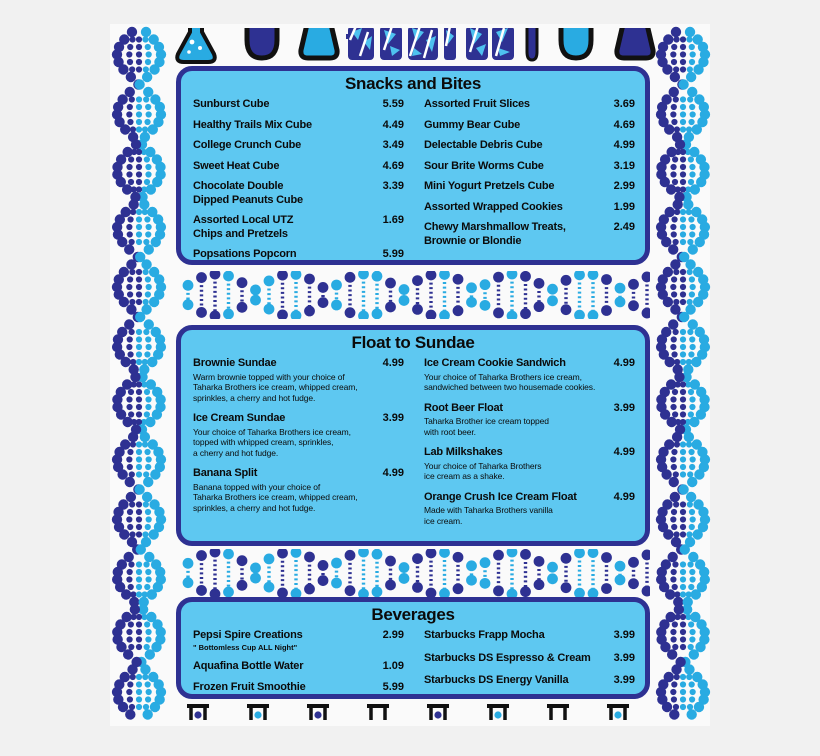 The width and height of the screenshot is (820, 756). I want to click on item-price: 2.49, so click(624, 227).